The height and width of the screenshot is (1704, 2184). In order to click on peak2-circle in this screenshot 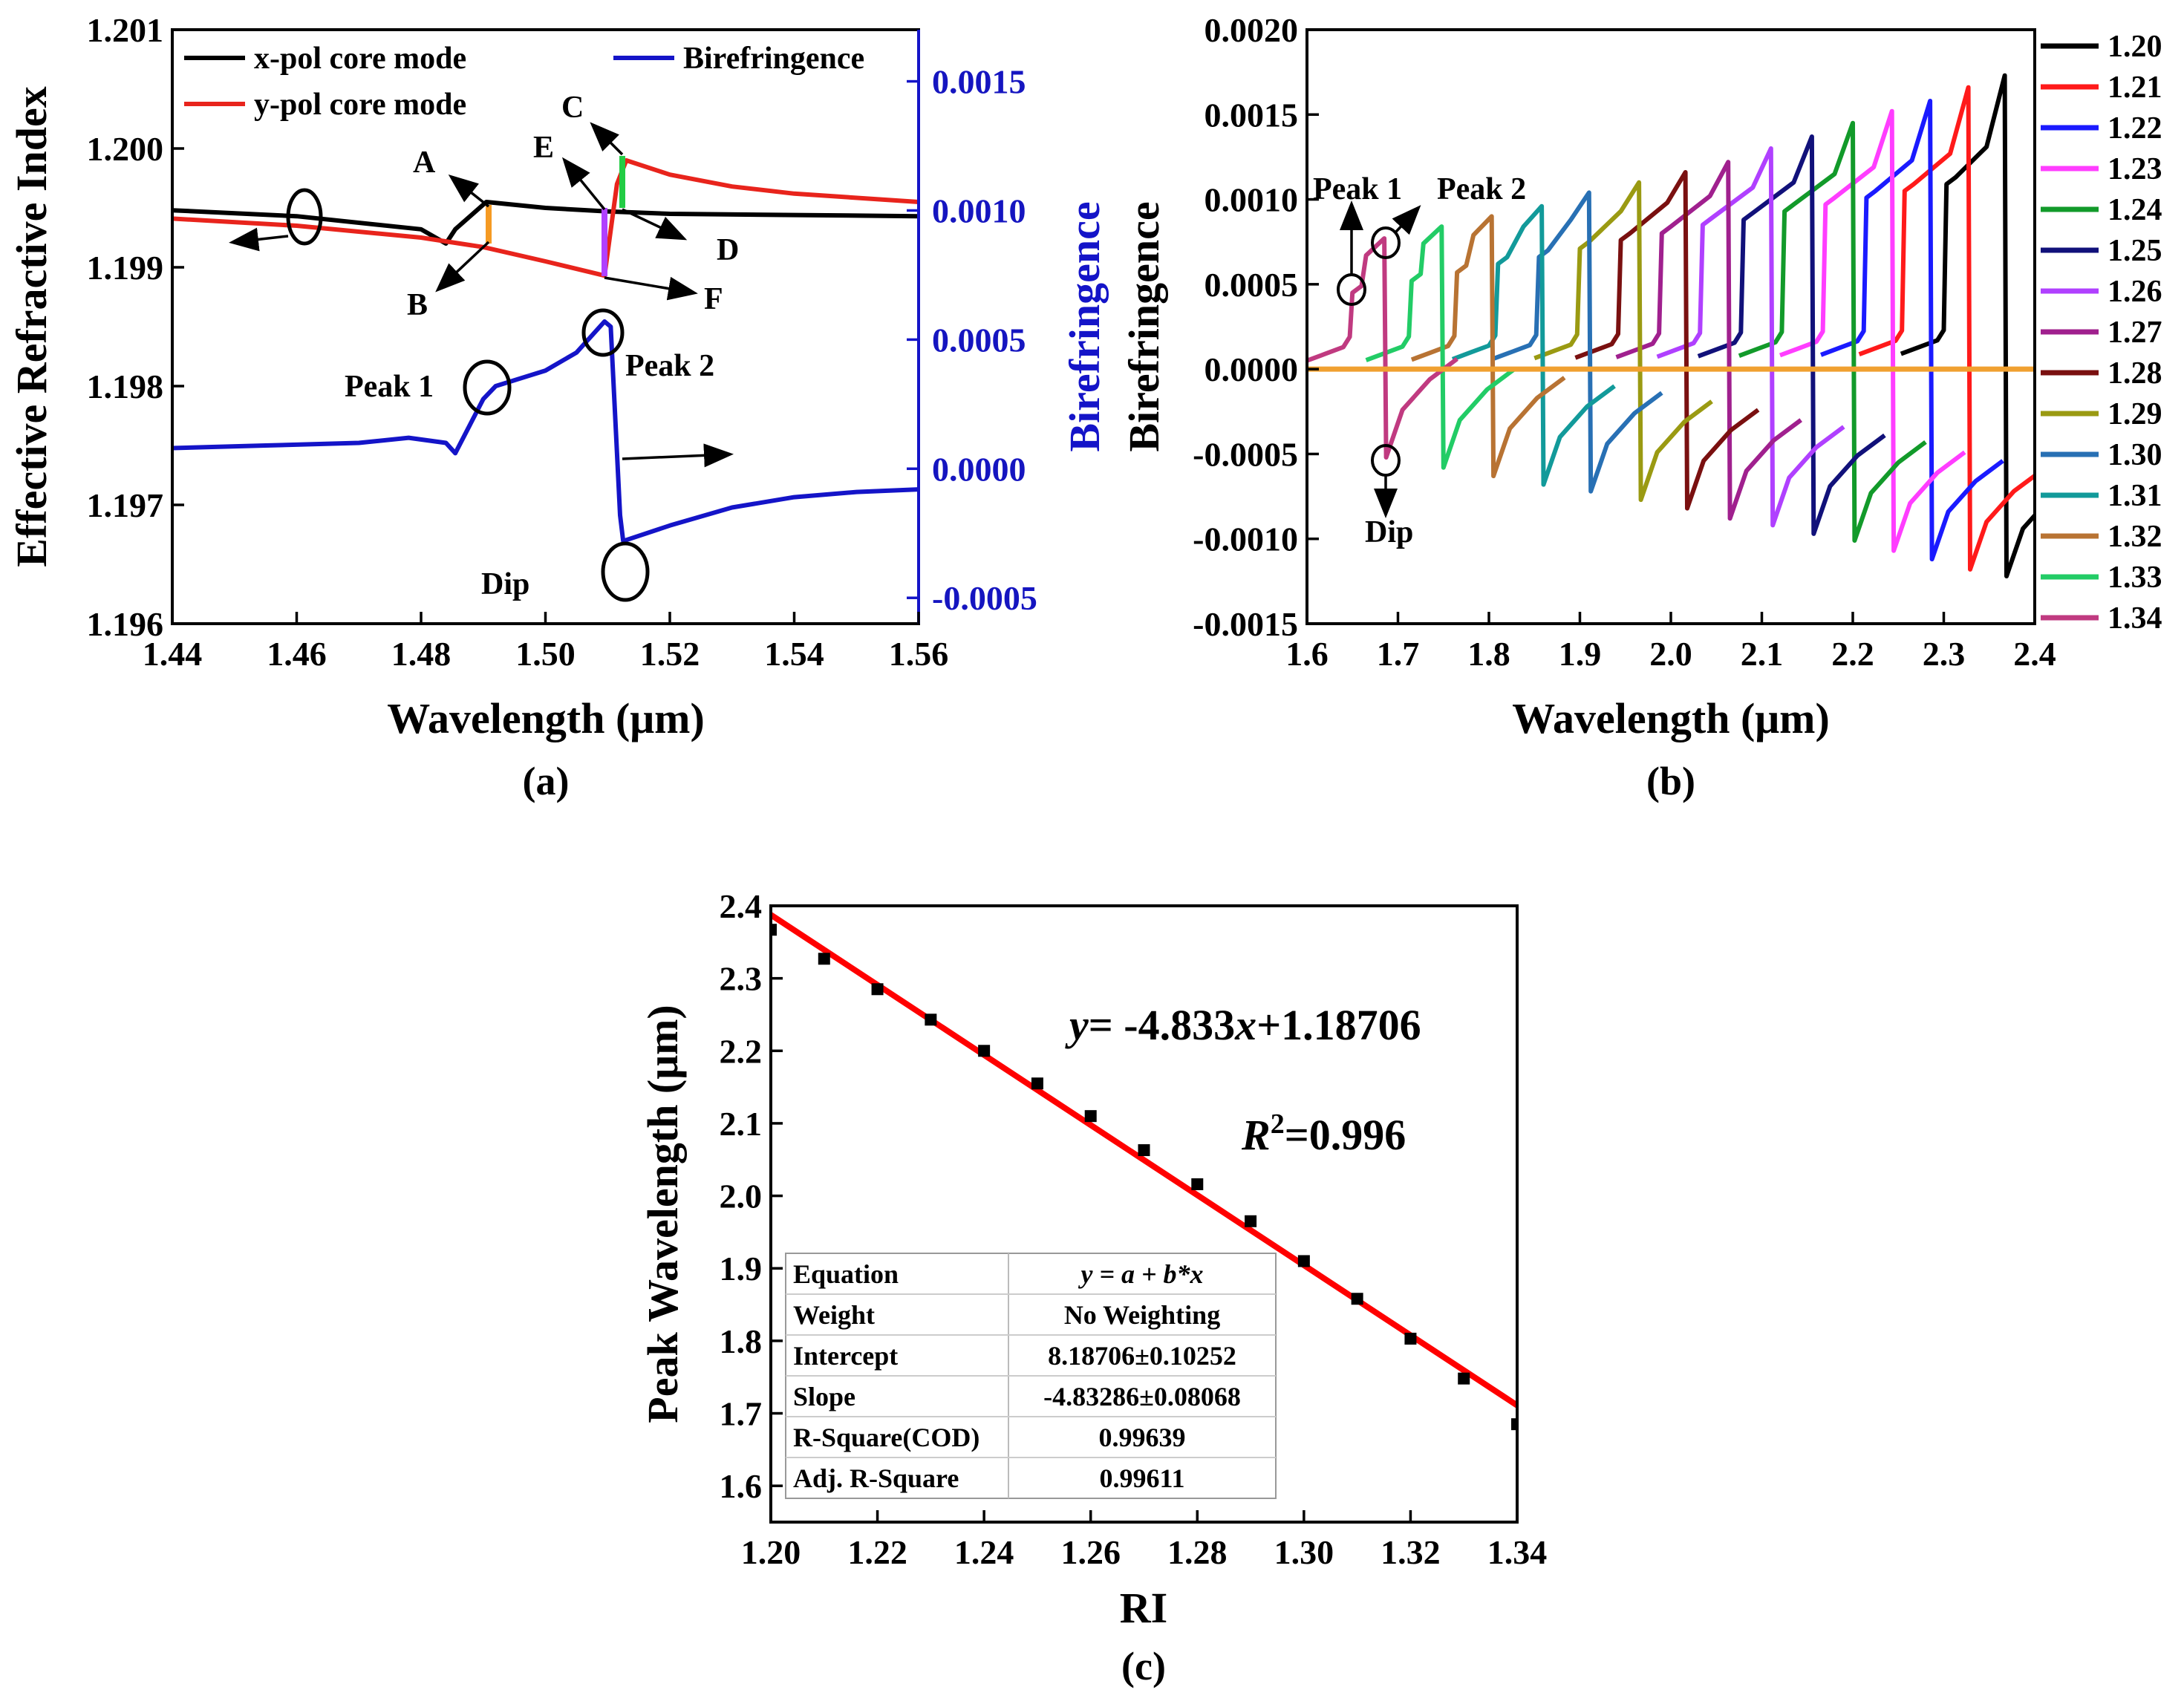, I will do `click(603, 333)`.